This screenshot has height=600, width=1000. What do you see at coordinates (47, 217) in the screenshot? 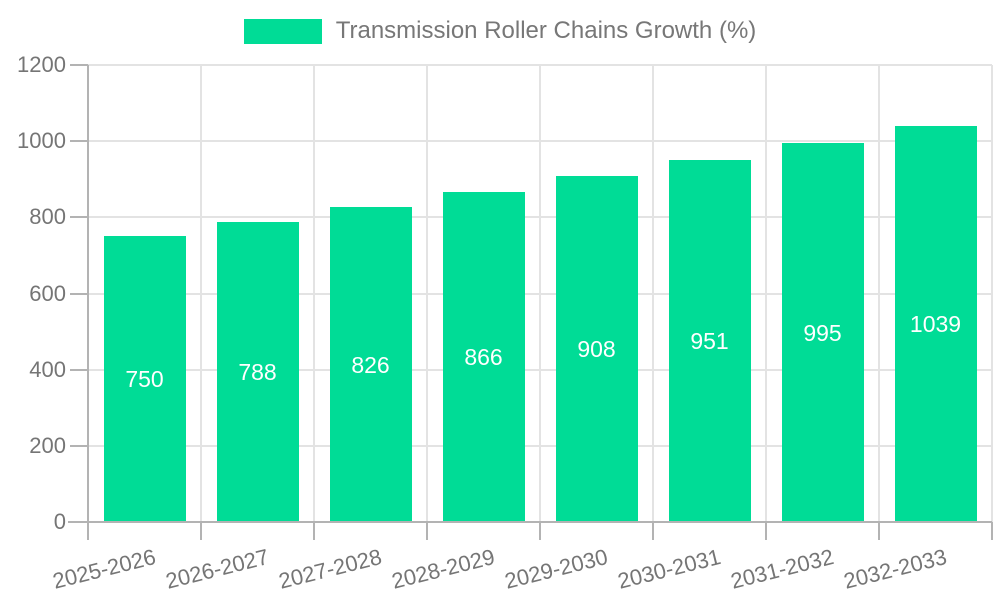
I see `y-axis-tick-label: 800` at bounding box center [47, 217].